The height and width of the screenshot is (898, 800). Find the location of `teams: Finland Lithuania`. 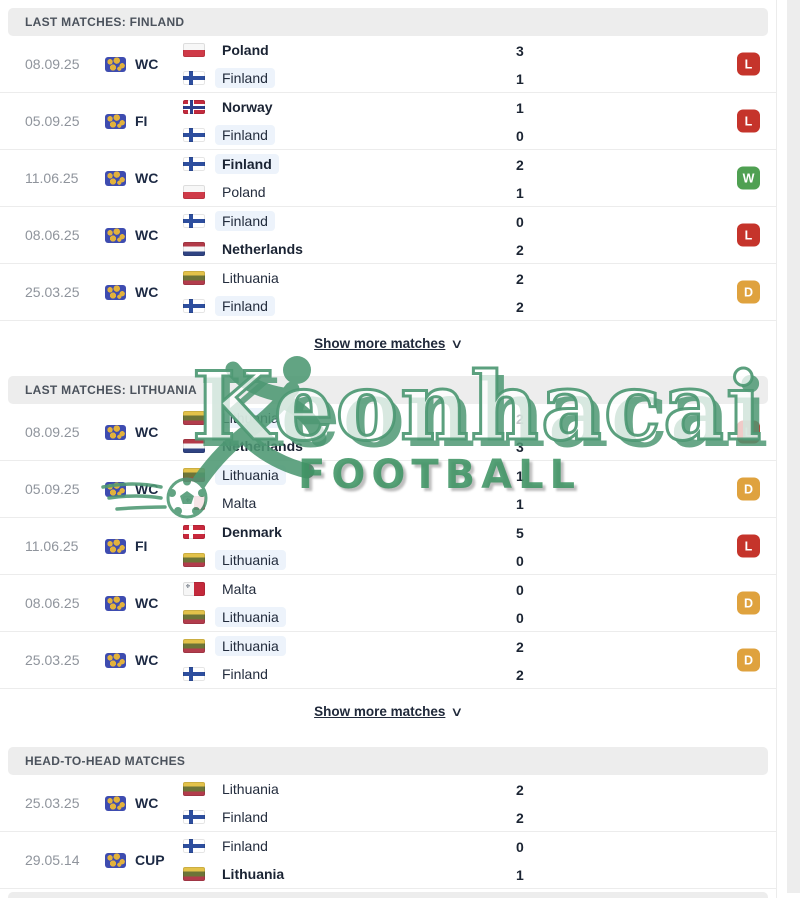

teams: Finland Lithuania is located at coordinates (479, 860).